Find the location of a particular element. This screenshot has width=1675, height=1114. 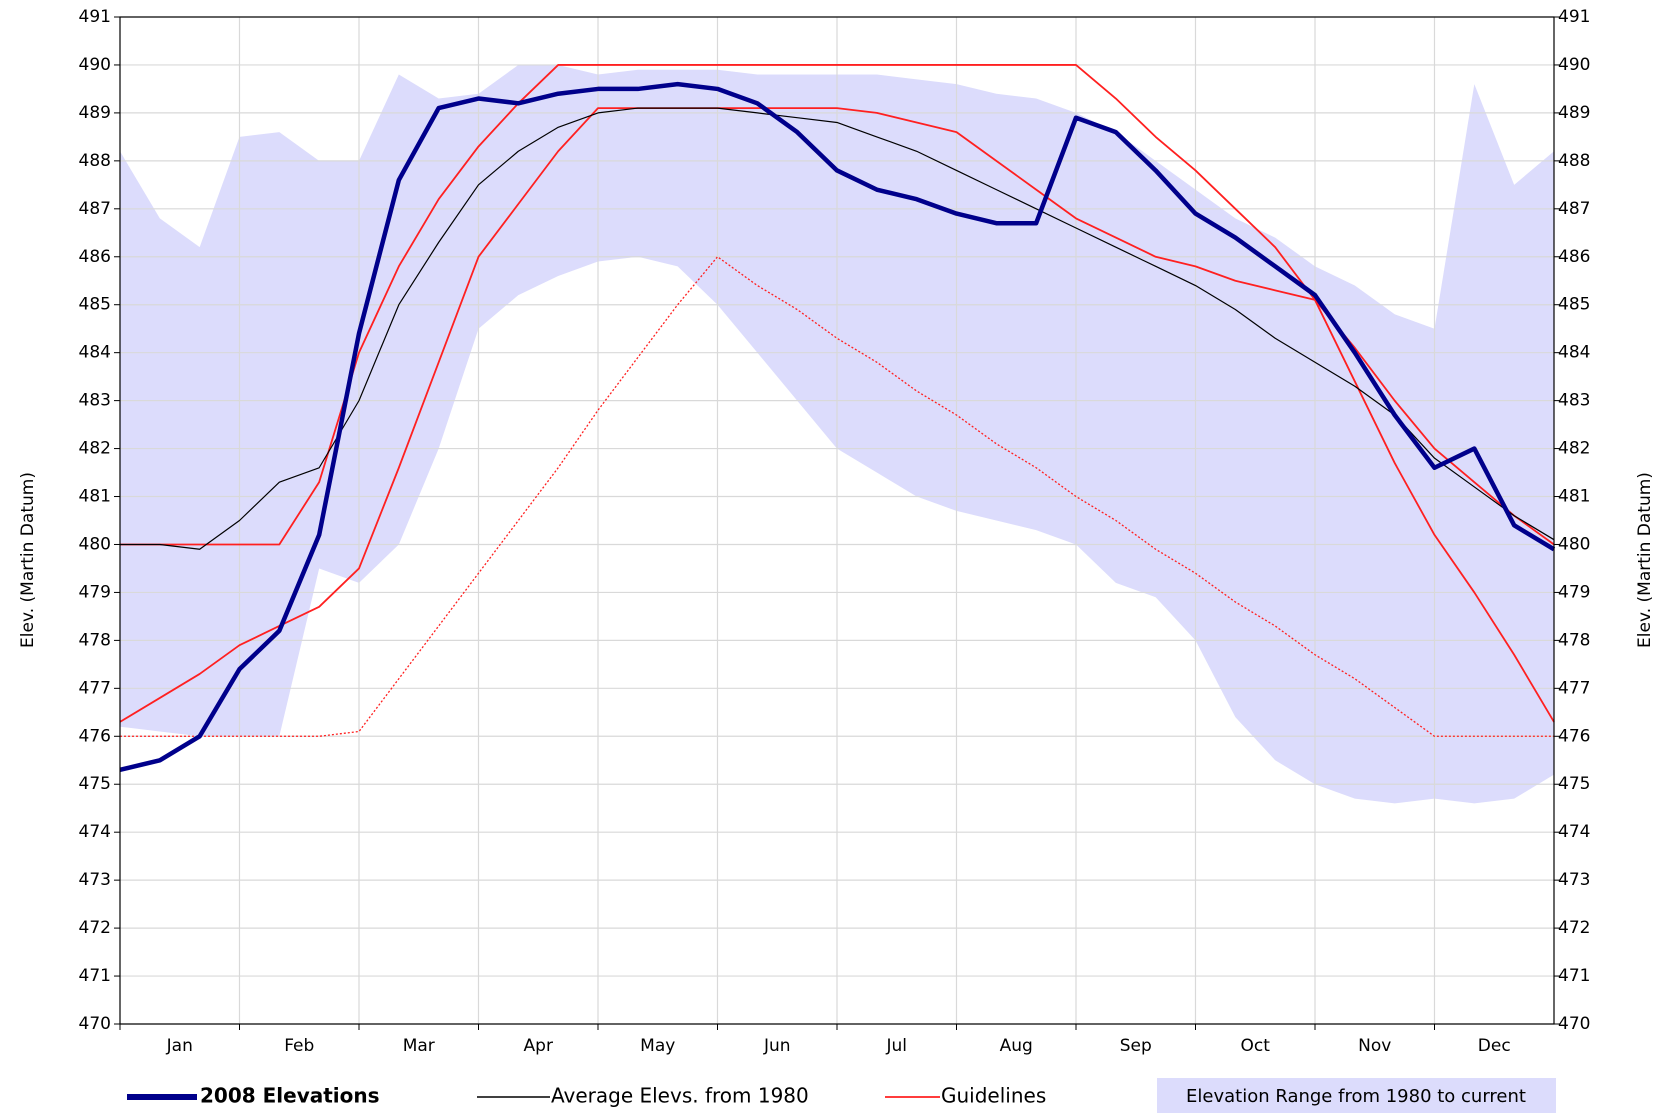

x-tick-label: Jan is located at coordinates (179, 1046).